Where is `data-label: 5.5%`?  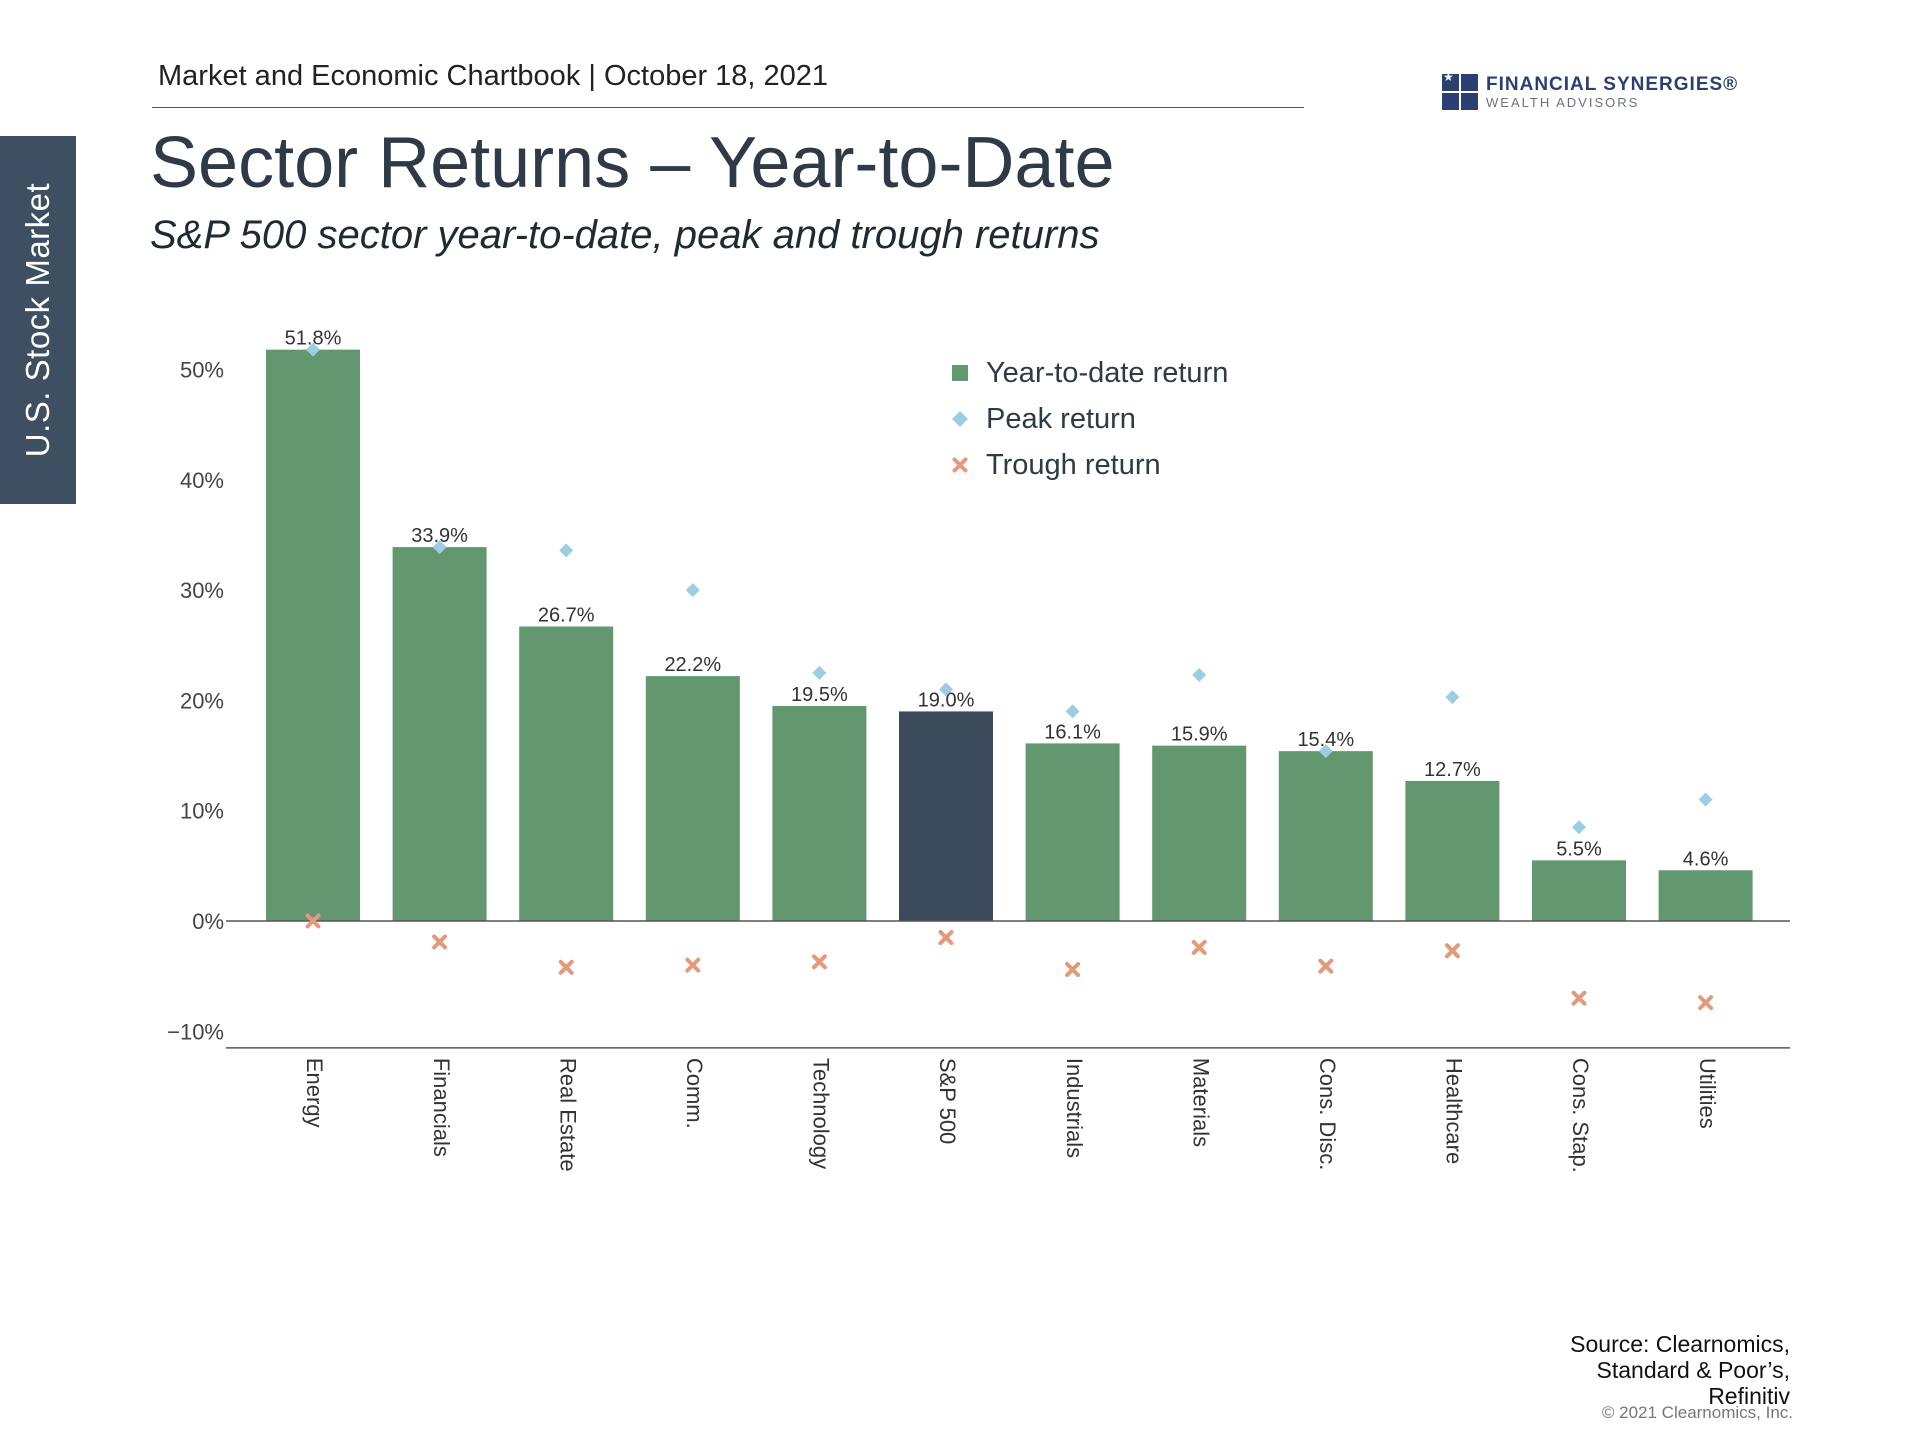 data-label: 5.5% is located at coordinates (1579, 849).